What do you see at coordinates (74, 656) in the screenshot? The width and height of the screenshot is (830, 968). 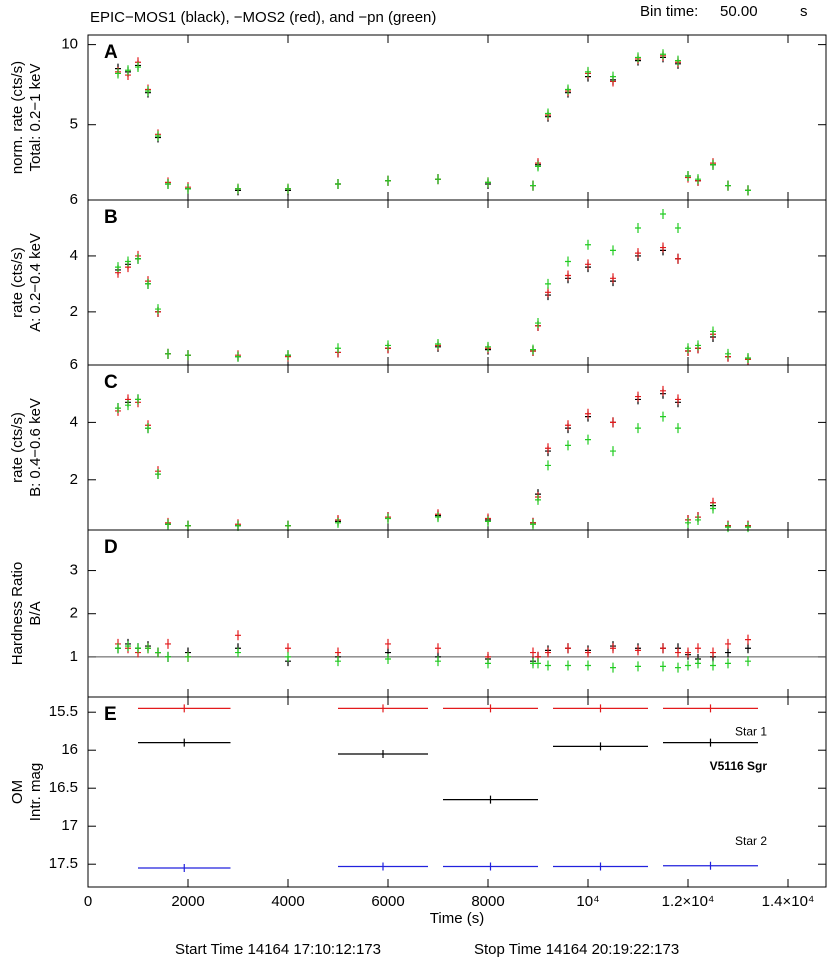 I see `y-tick-label: 1` at bounding box center [74, 656].